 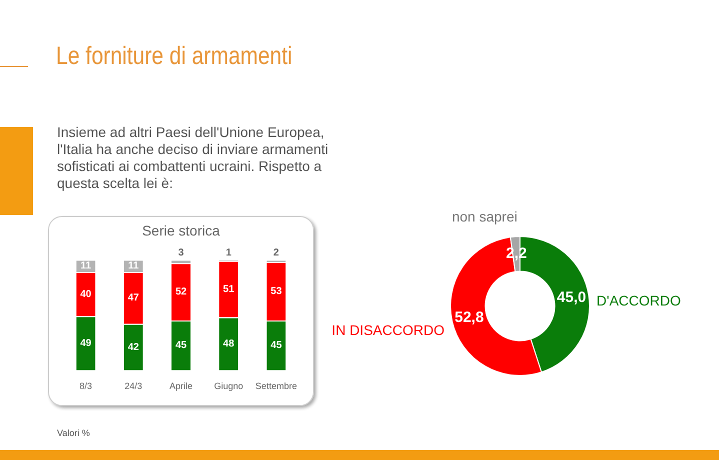 What do you see at coordinates (276, 292) in the screenshot?
I see `data-label: 53` at bounding box center [276, 292].